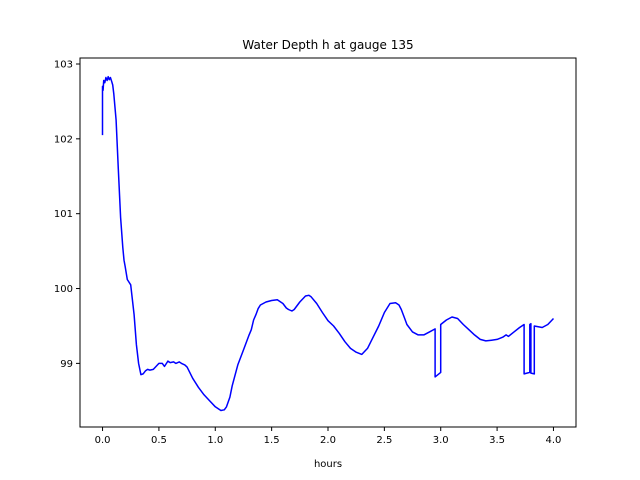  I want to click on chart-title: Water Depth h at gauge 135, so click(327, 45).